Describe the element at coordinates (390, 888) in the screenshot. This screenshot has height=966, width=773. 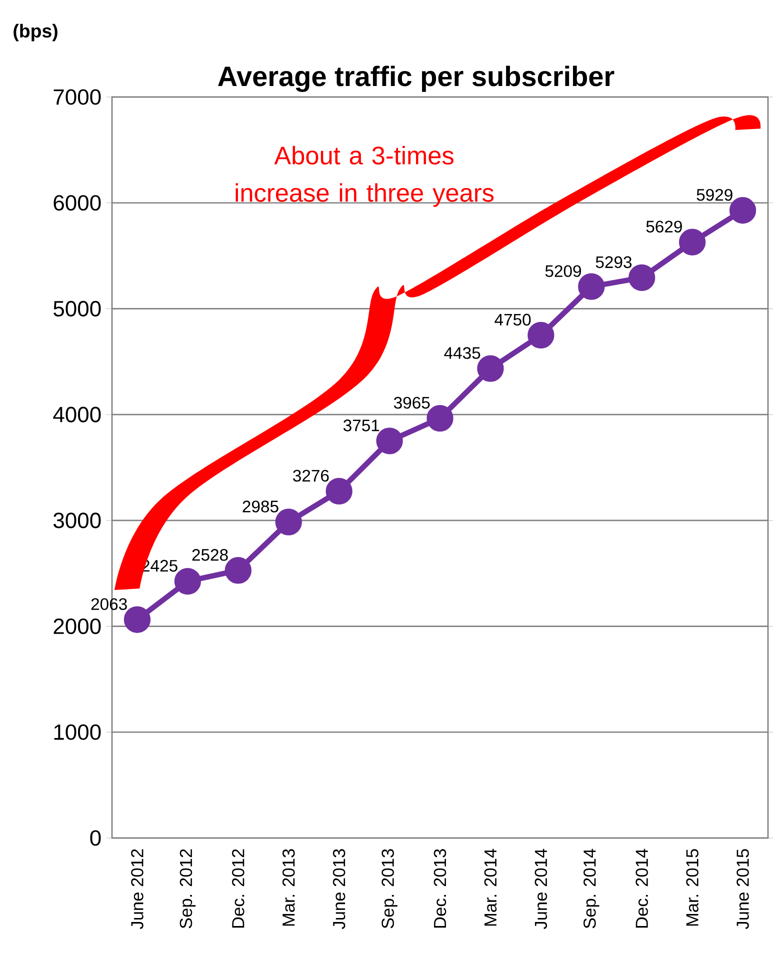
I see `x-tick-label: Sep. 2013` at that location.